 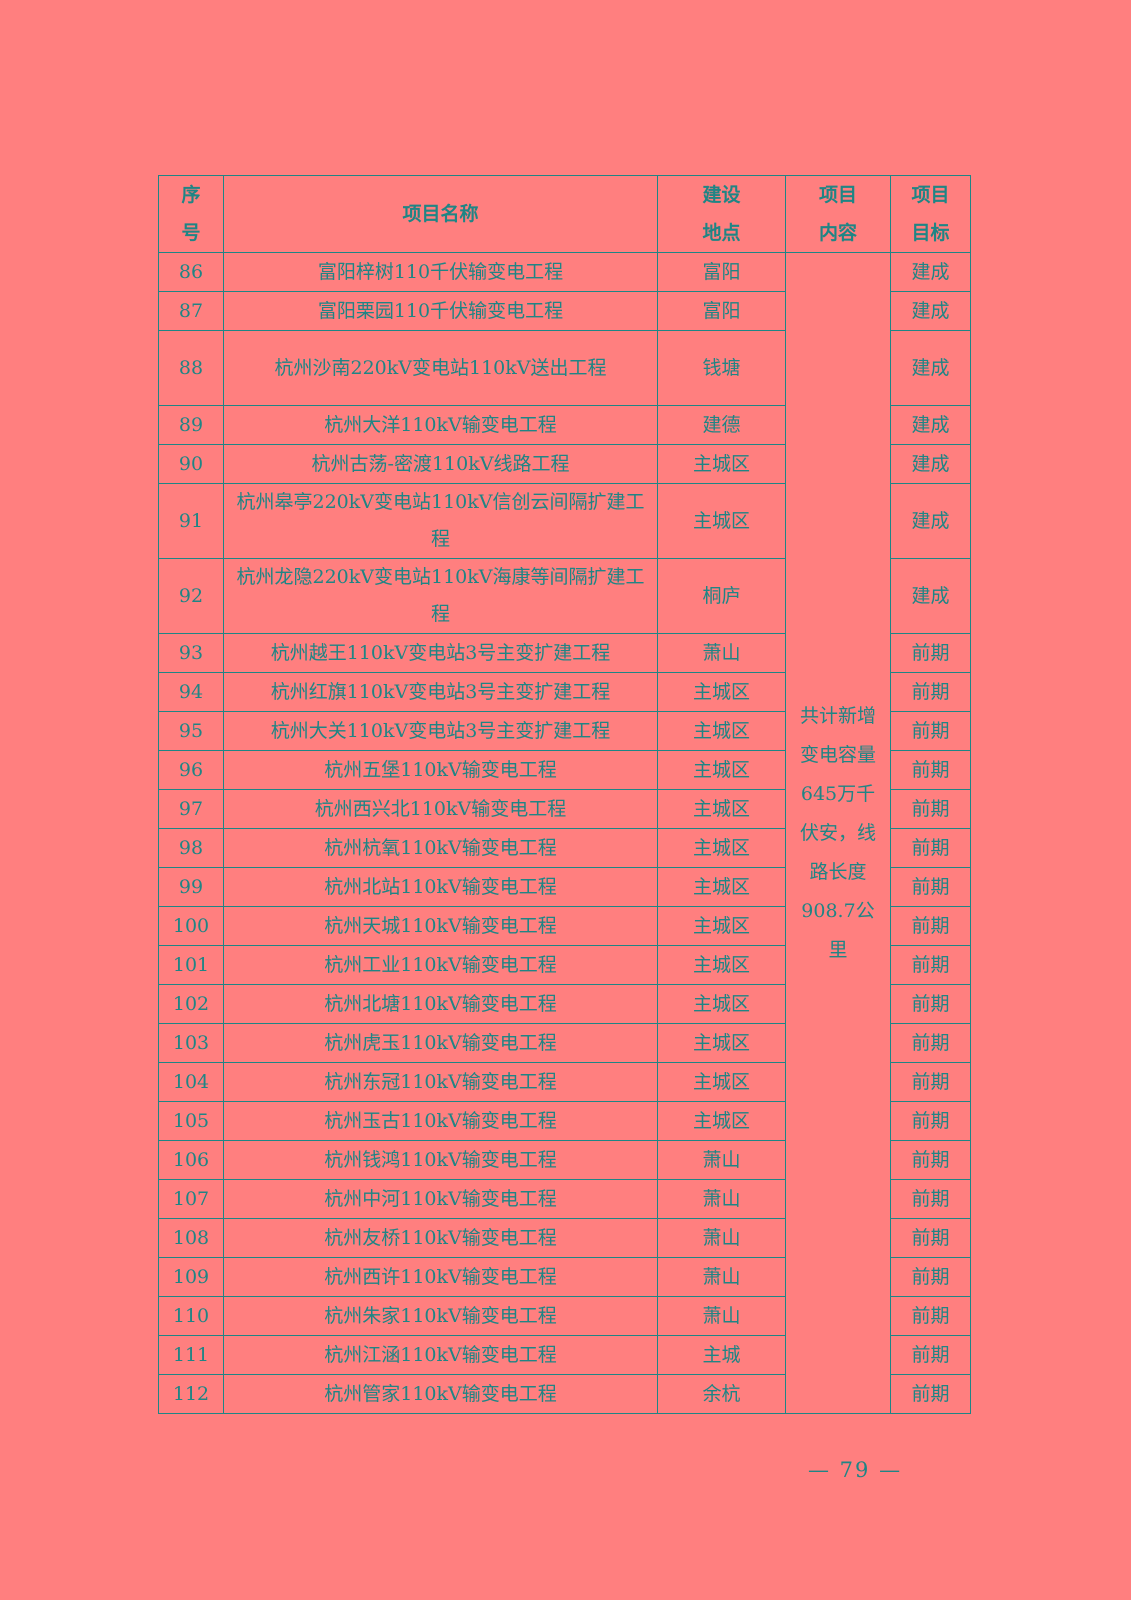 I want to click on project-name: 杭州北塘110kV输变电工程, so click(x=440, y=1004).